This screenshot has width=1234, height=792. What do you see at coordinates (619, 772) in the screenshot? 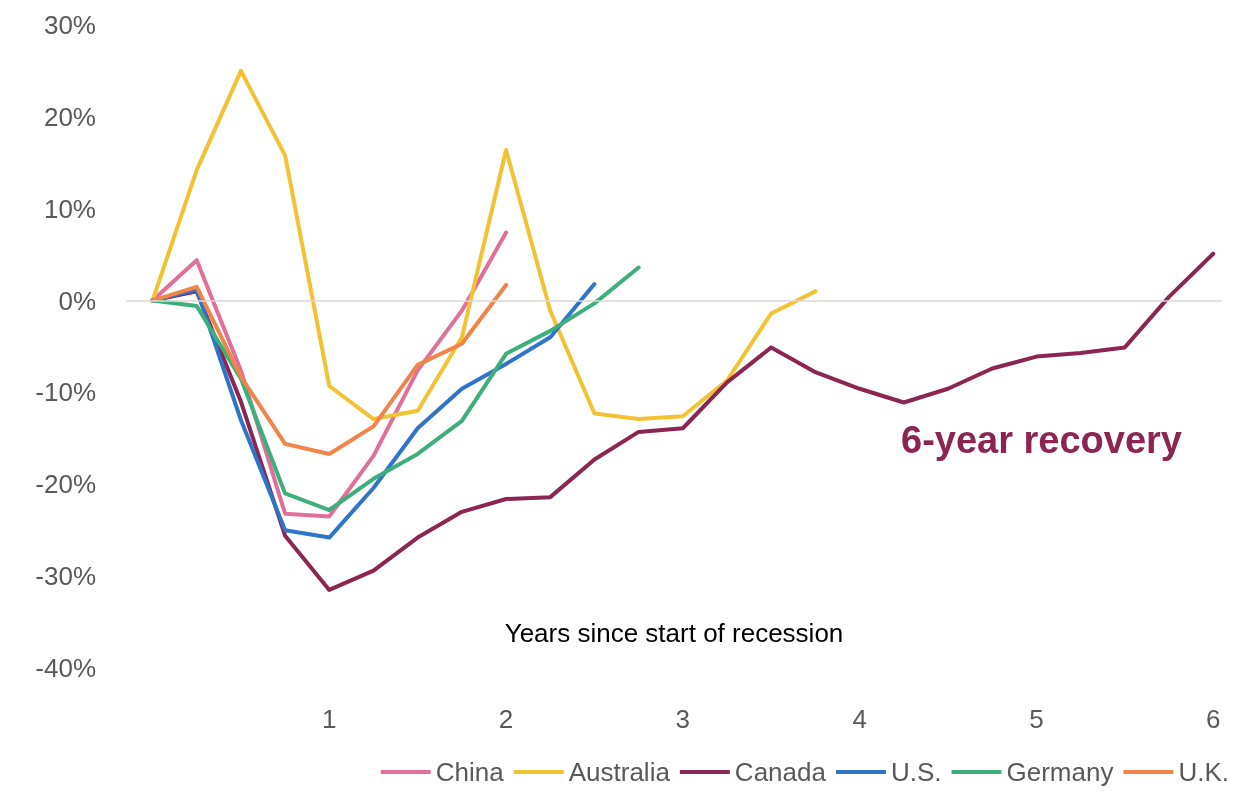
I see `legend-label: Australia` at bounding box center [619, 772].